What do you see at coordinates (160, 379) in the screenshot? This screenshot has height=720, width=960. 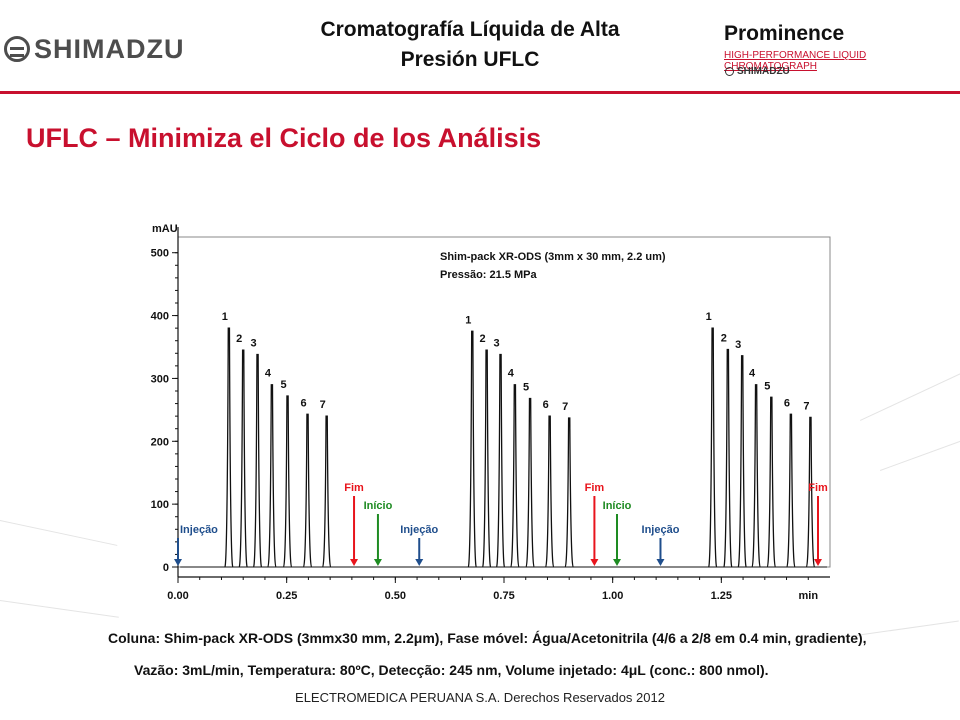 I see `y-tick-label: 300` at bounding box center [160, 379].